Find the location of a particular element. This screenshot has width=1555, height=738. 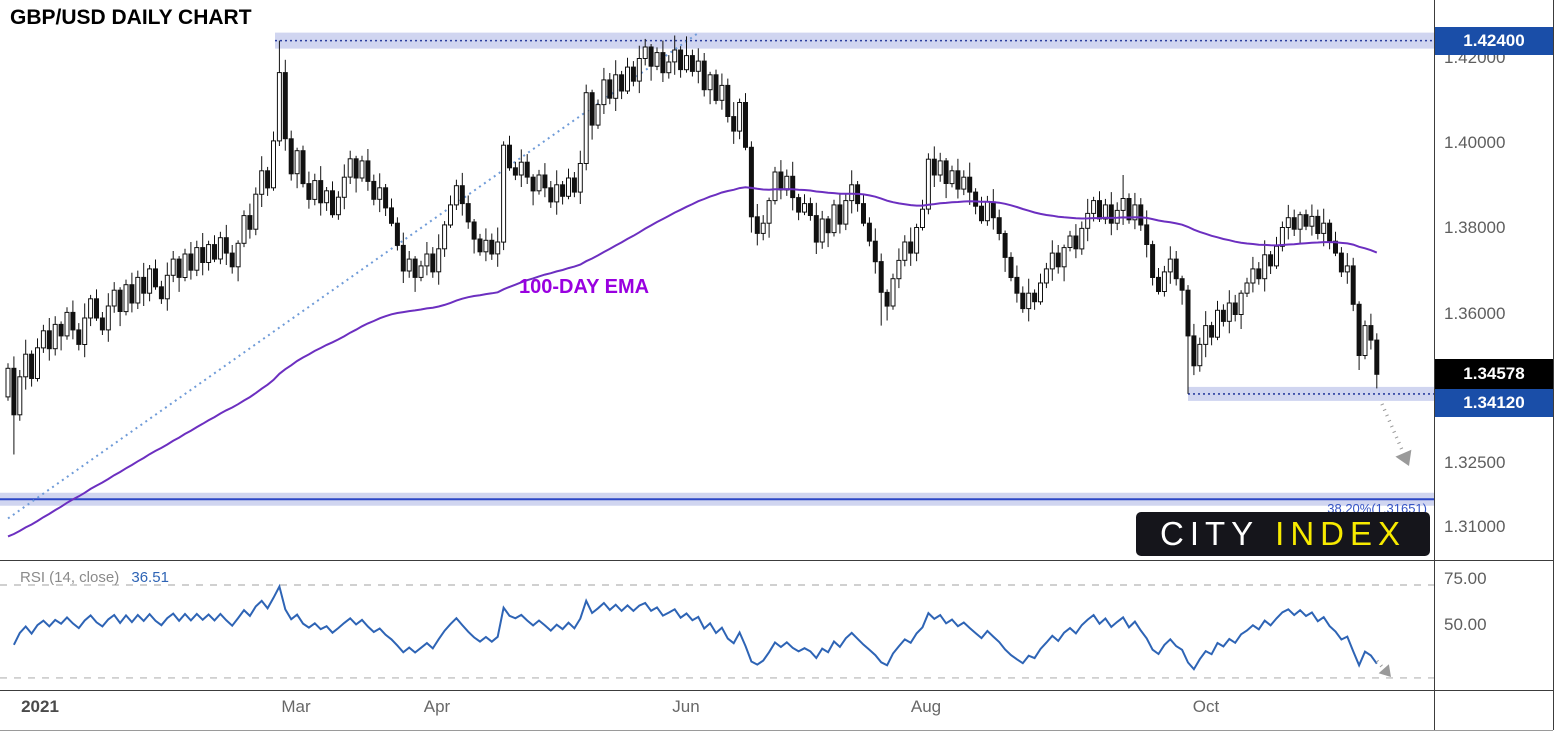

resistance-price-label: 1.42400 is located at coordinates (1494, 40).